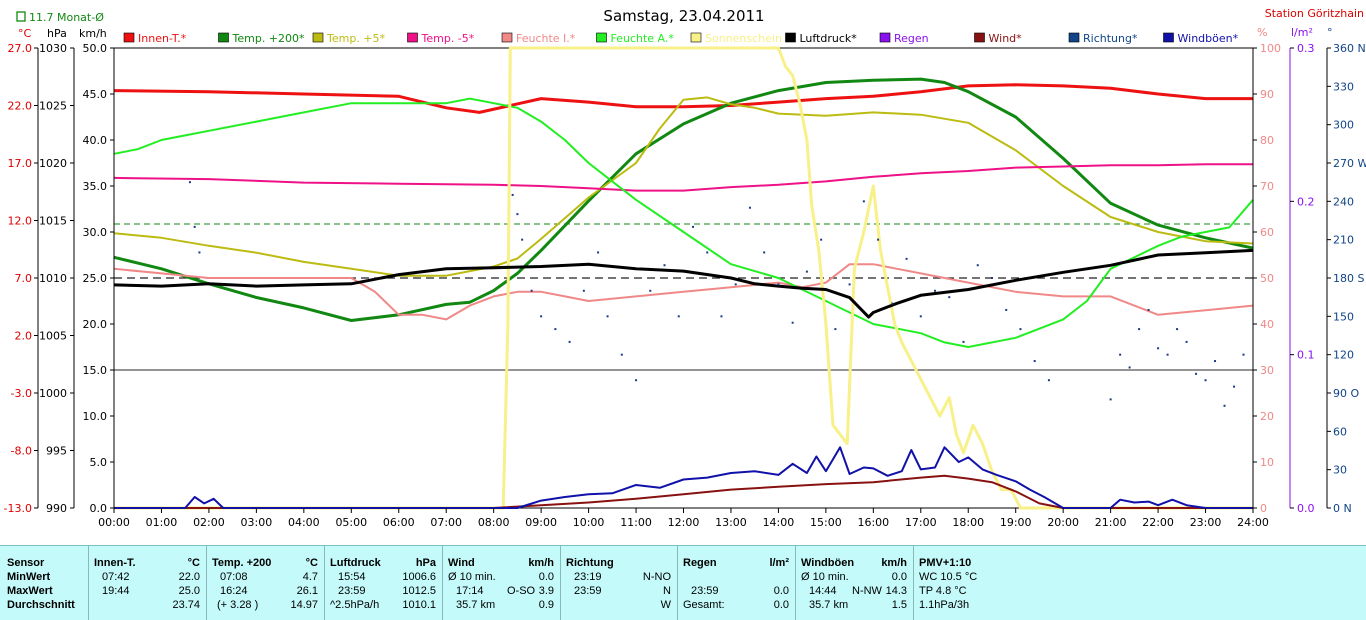 This screenshot has width=1366, height=620. I want to click on unit-rain: l/m², so click(1302, 32).